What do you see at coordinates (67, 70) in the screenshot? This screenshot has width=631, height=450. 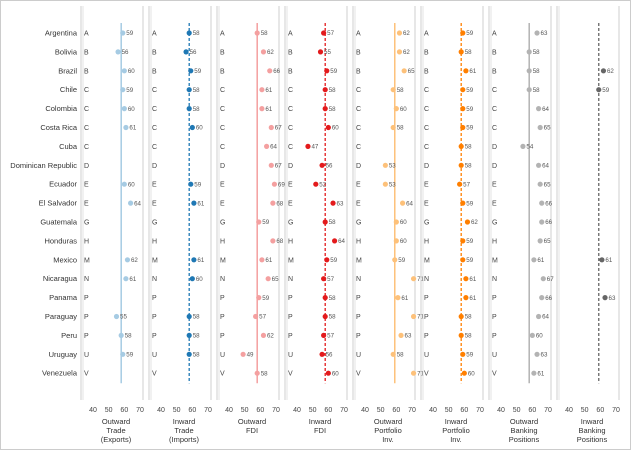 I see `country-label: Brazil` at bounding box center [67, 70].